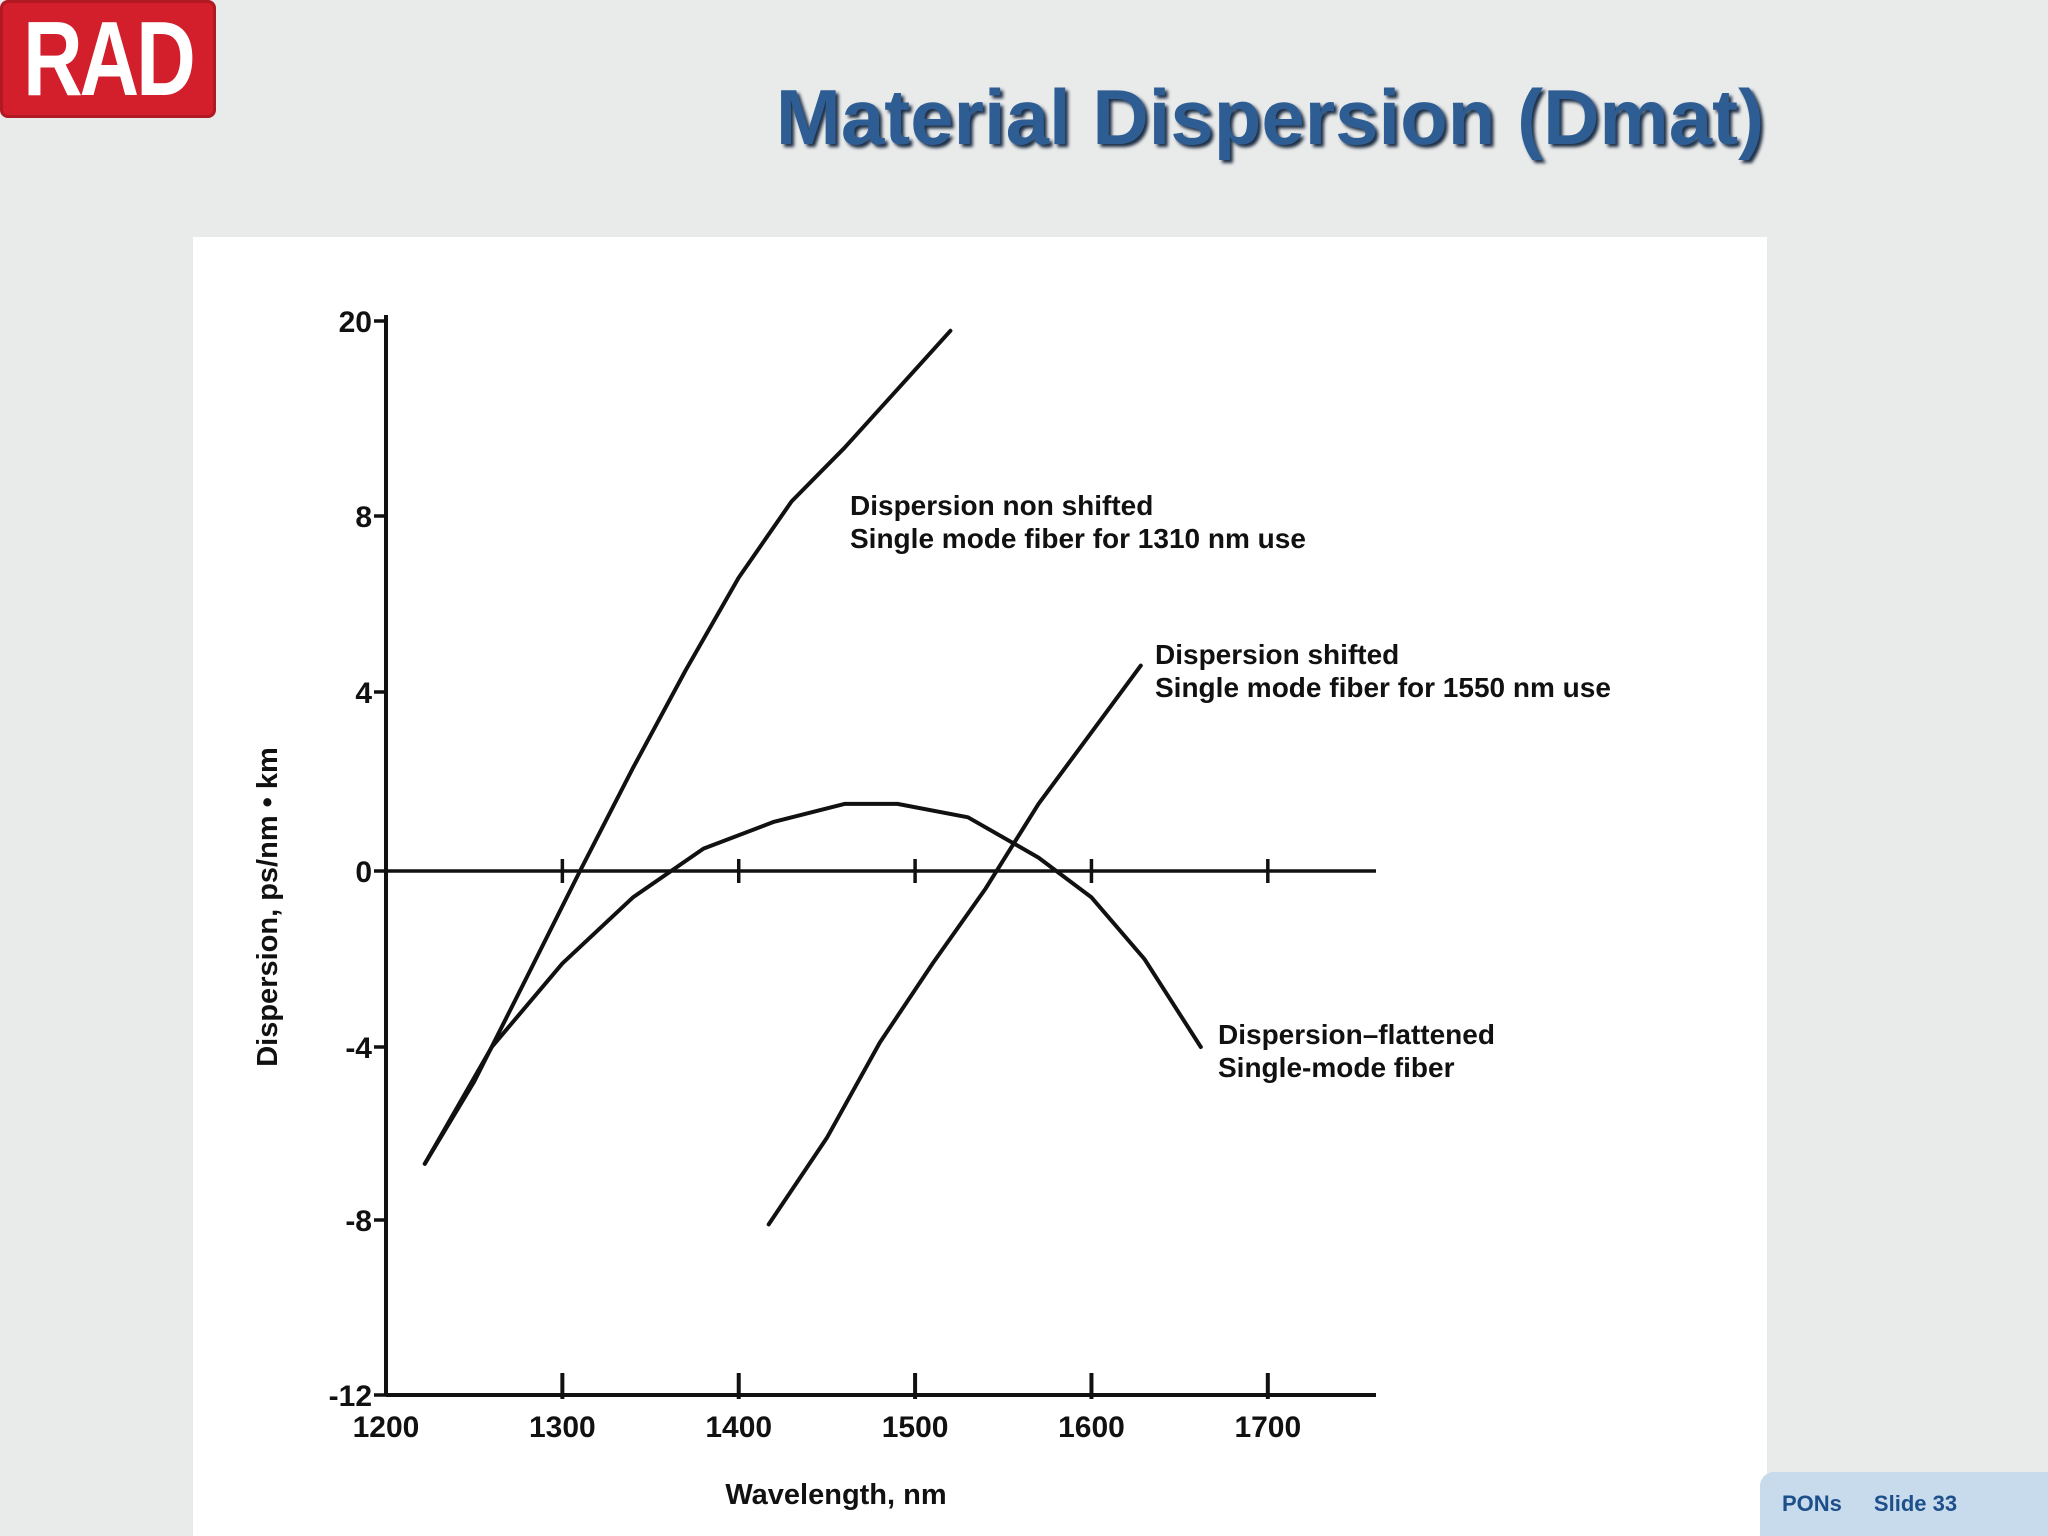 This screenshot has height=1536, width=2048. I want to click on x-tick-label: 1300, so click(562, 1427).